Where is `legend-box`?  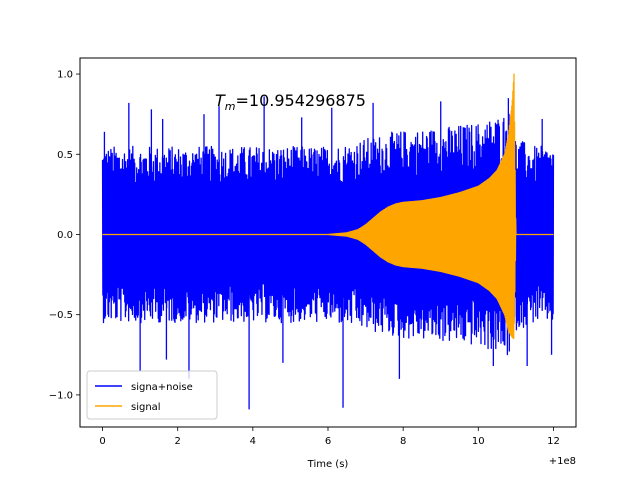
legend-box is located at coordinates (152, 395).